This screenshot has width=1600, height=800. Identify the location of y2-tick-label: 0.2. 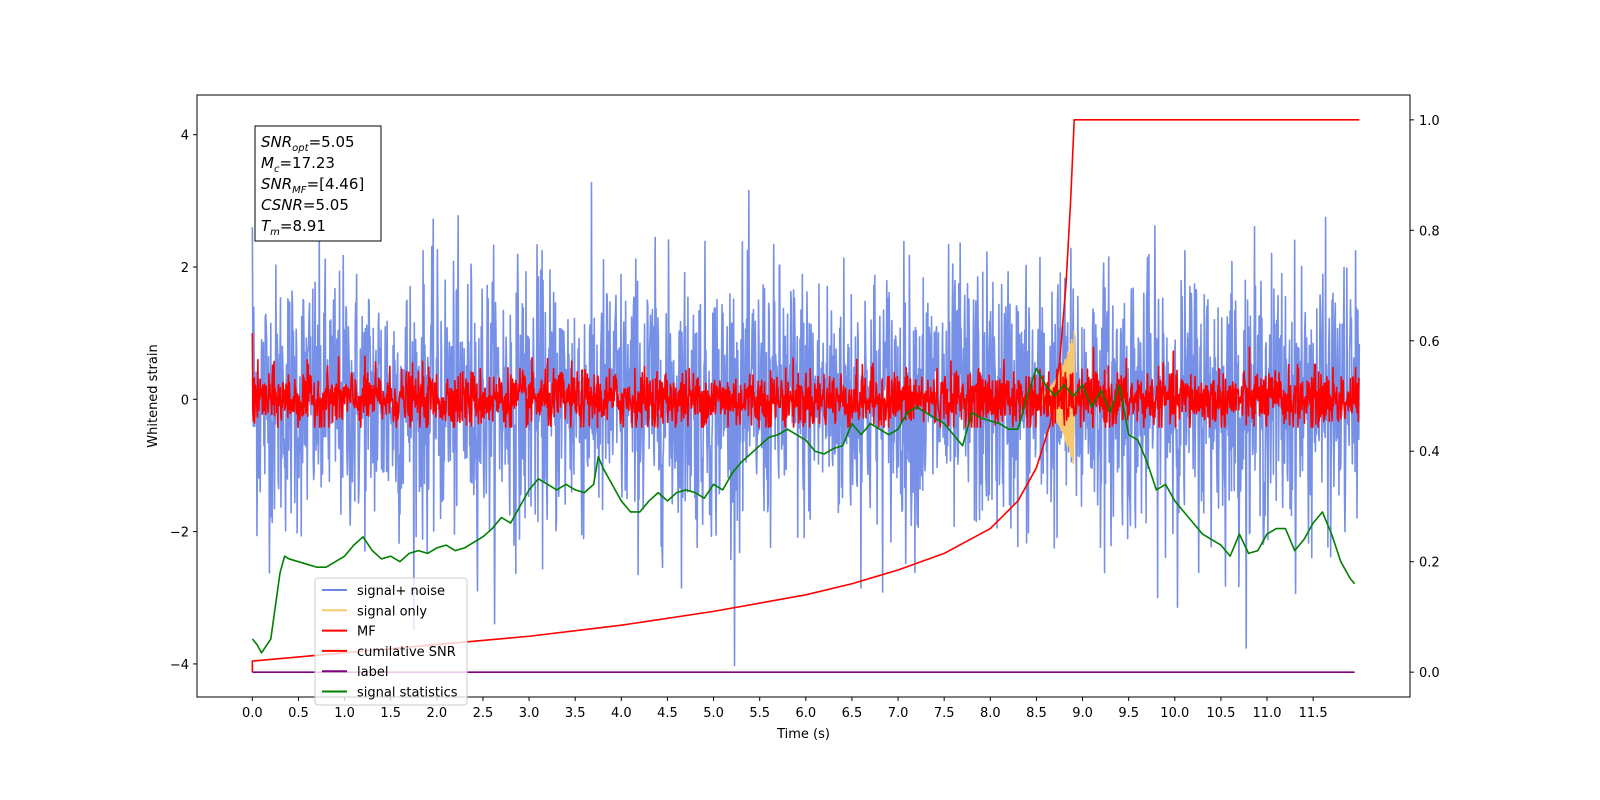
(1429, 563).